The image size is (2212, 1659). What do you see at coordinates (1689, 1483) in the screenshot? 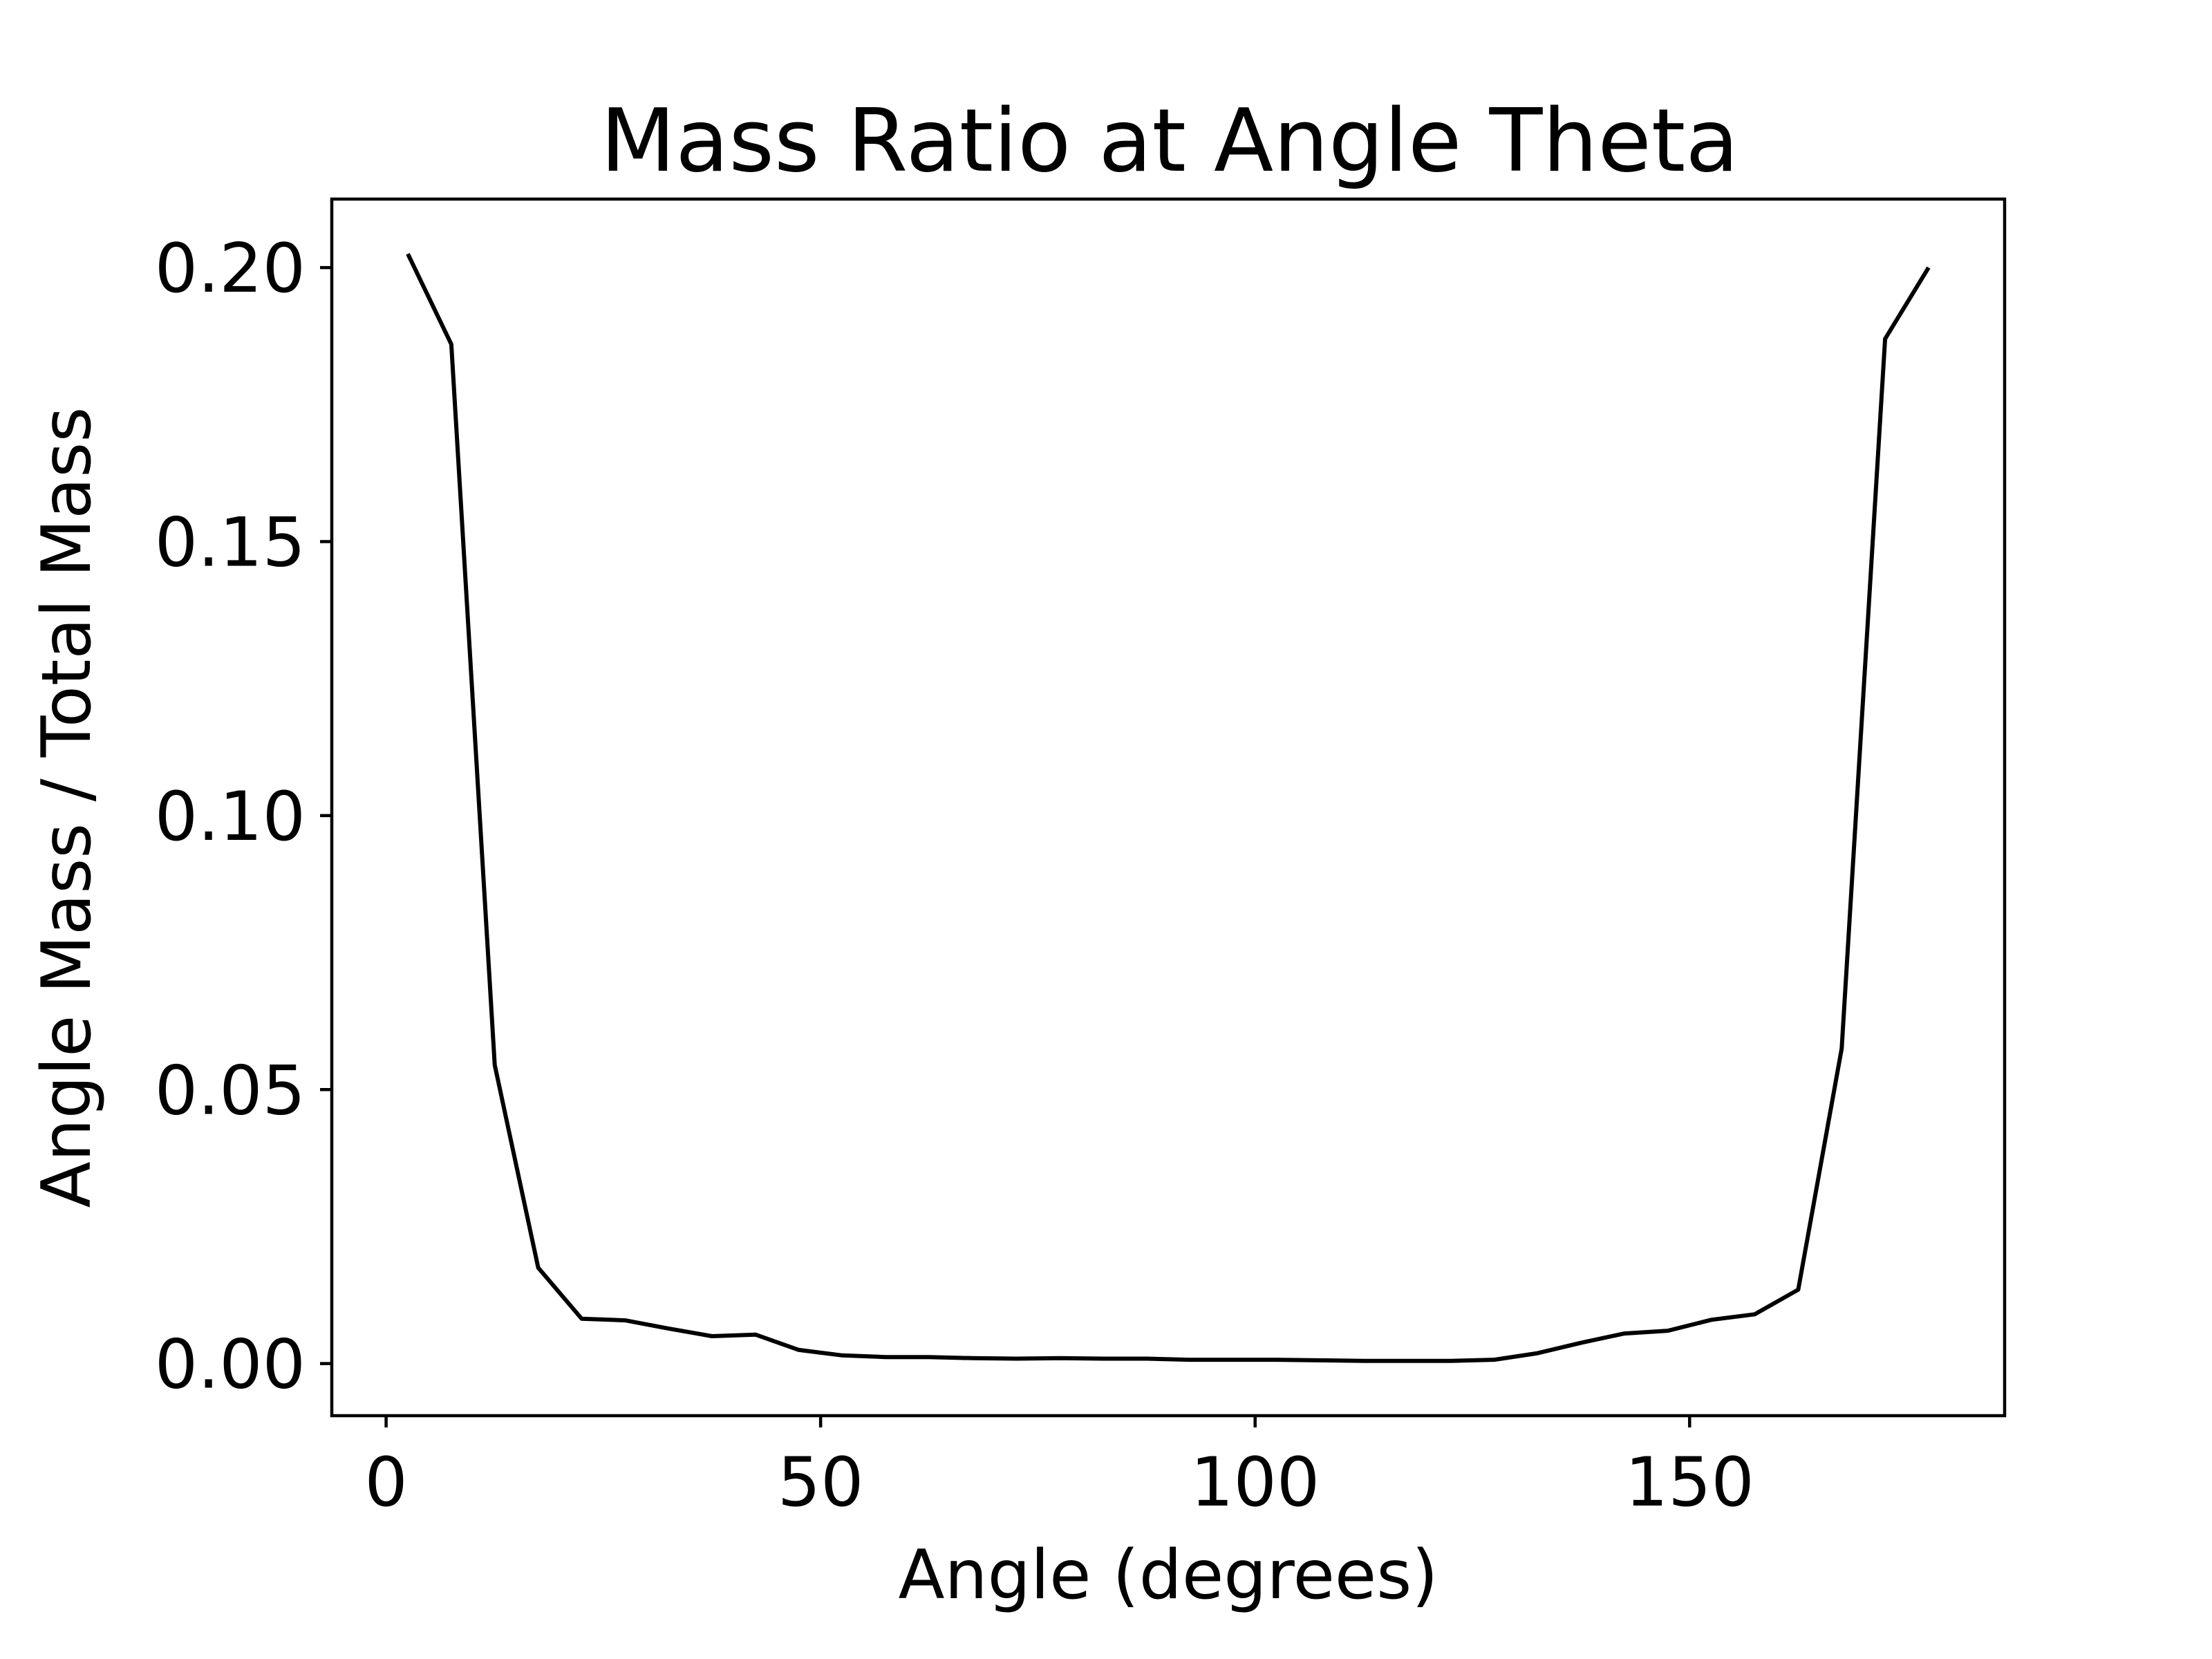
I see `x-tick-label: 150` at bounding box center [1689, 1483].